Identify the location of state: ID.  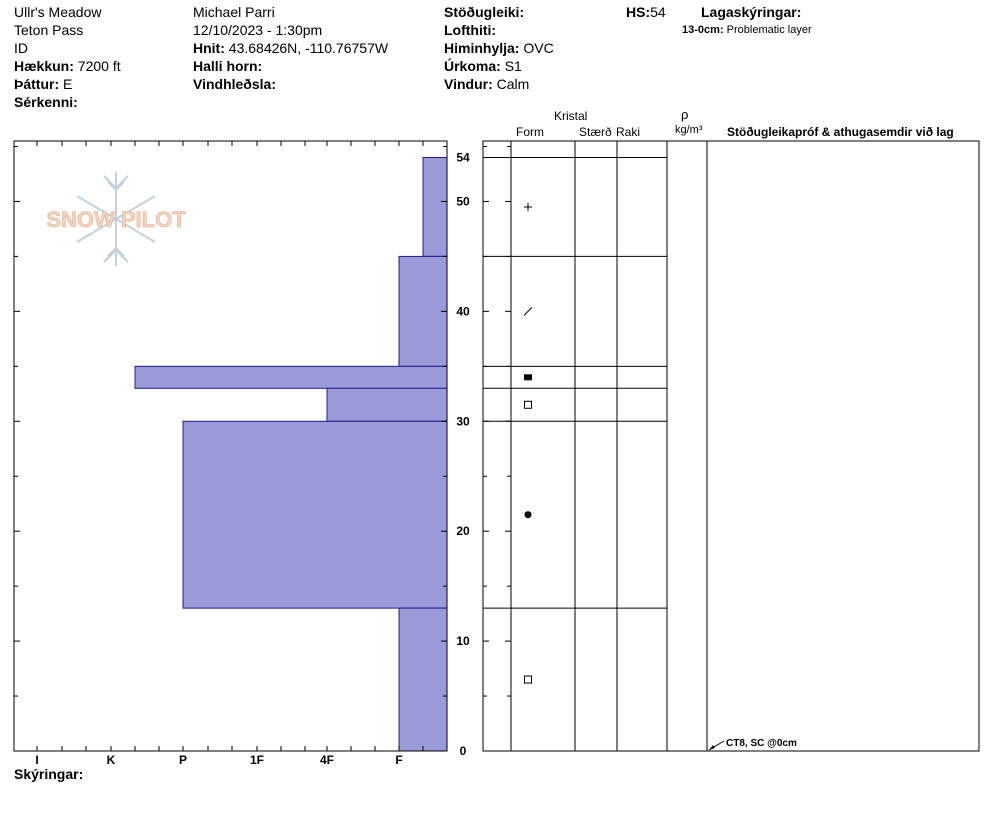
(21, 48).